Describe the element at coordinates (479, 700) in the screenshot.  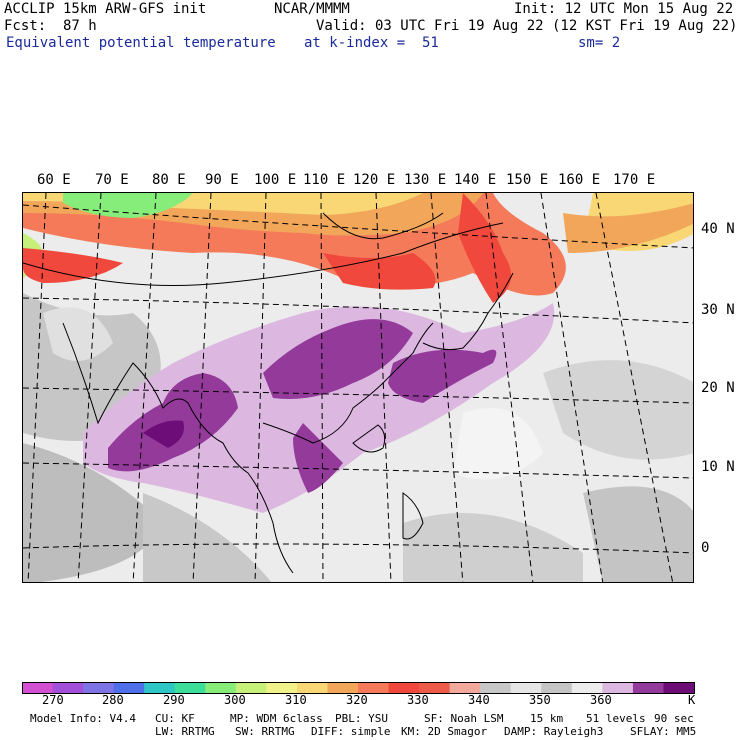
I see `colorbar-label: 340` at that location.